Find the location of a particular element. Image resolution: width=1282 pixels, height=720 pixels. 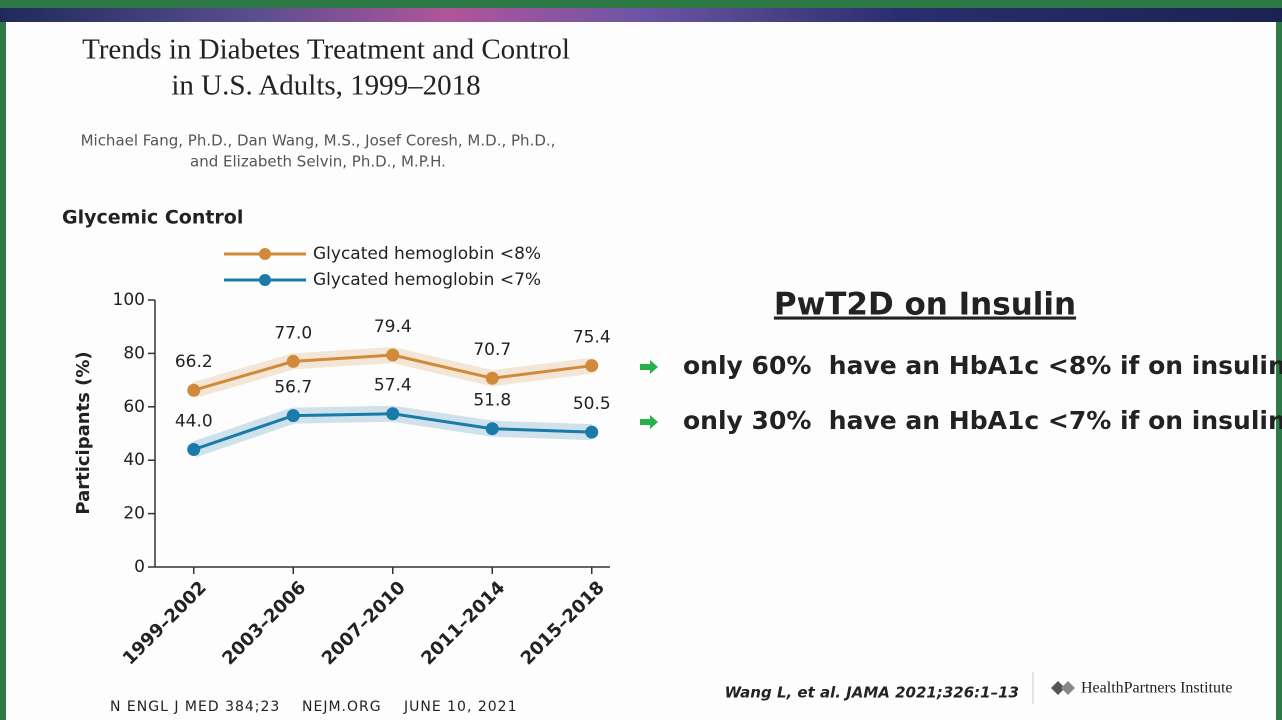

value-label: 75.4 is located at coordinates (592, 338).